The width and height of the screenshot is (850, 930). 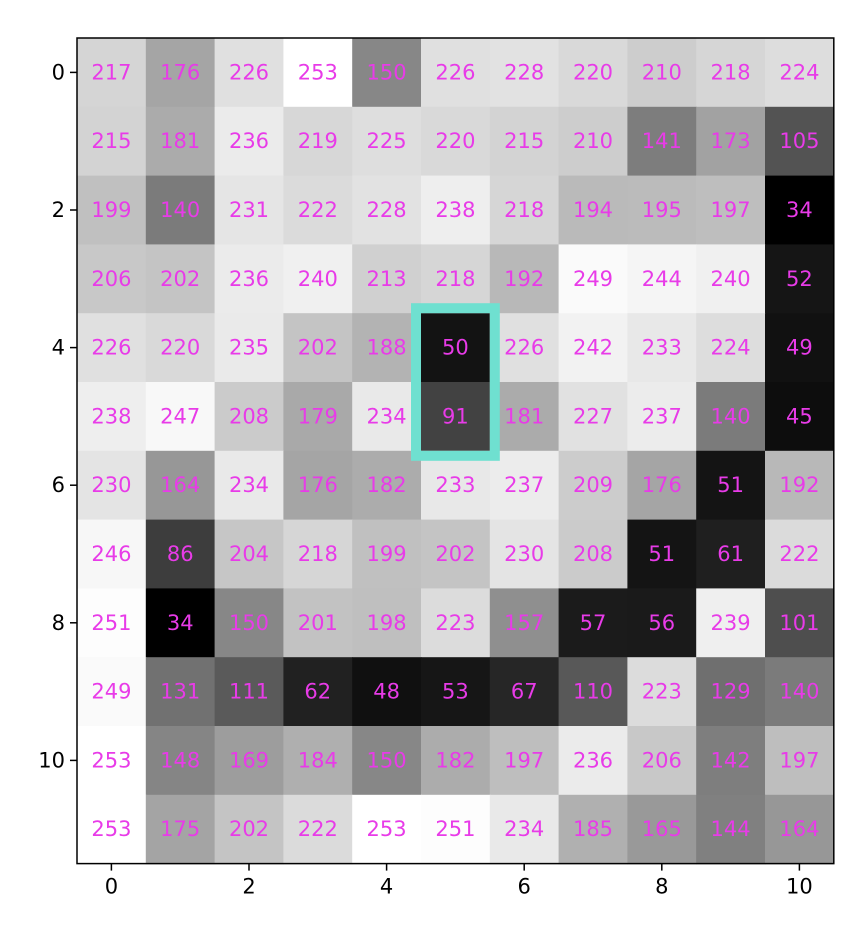 What do you see at coordinates (662, 829) in the screenshot?
I see `heatmap-cell-r11-c8` at bounding box center [662, 829].